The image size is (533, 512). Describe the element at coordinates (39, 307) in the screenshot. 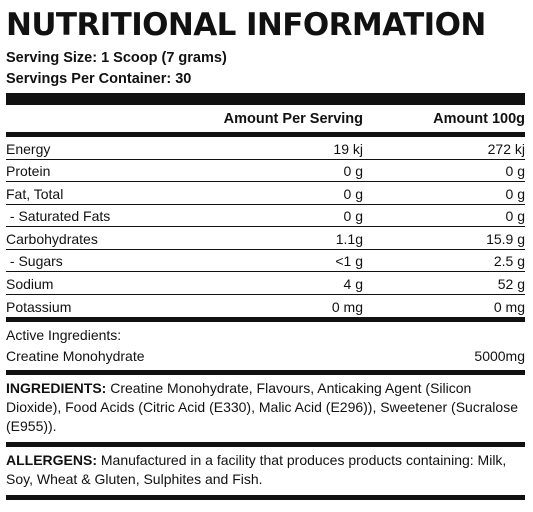

I see `nutrient-name: Potassium` at that location.